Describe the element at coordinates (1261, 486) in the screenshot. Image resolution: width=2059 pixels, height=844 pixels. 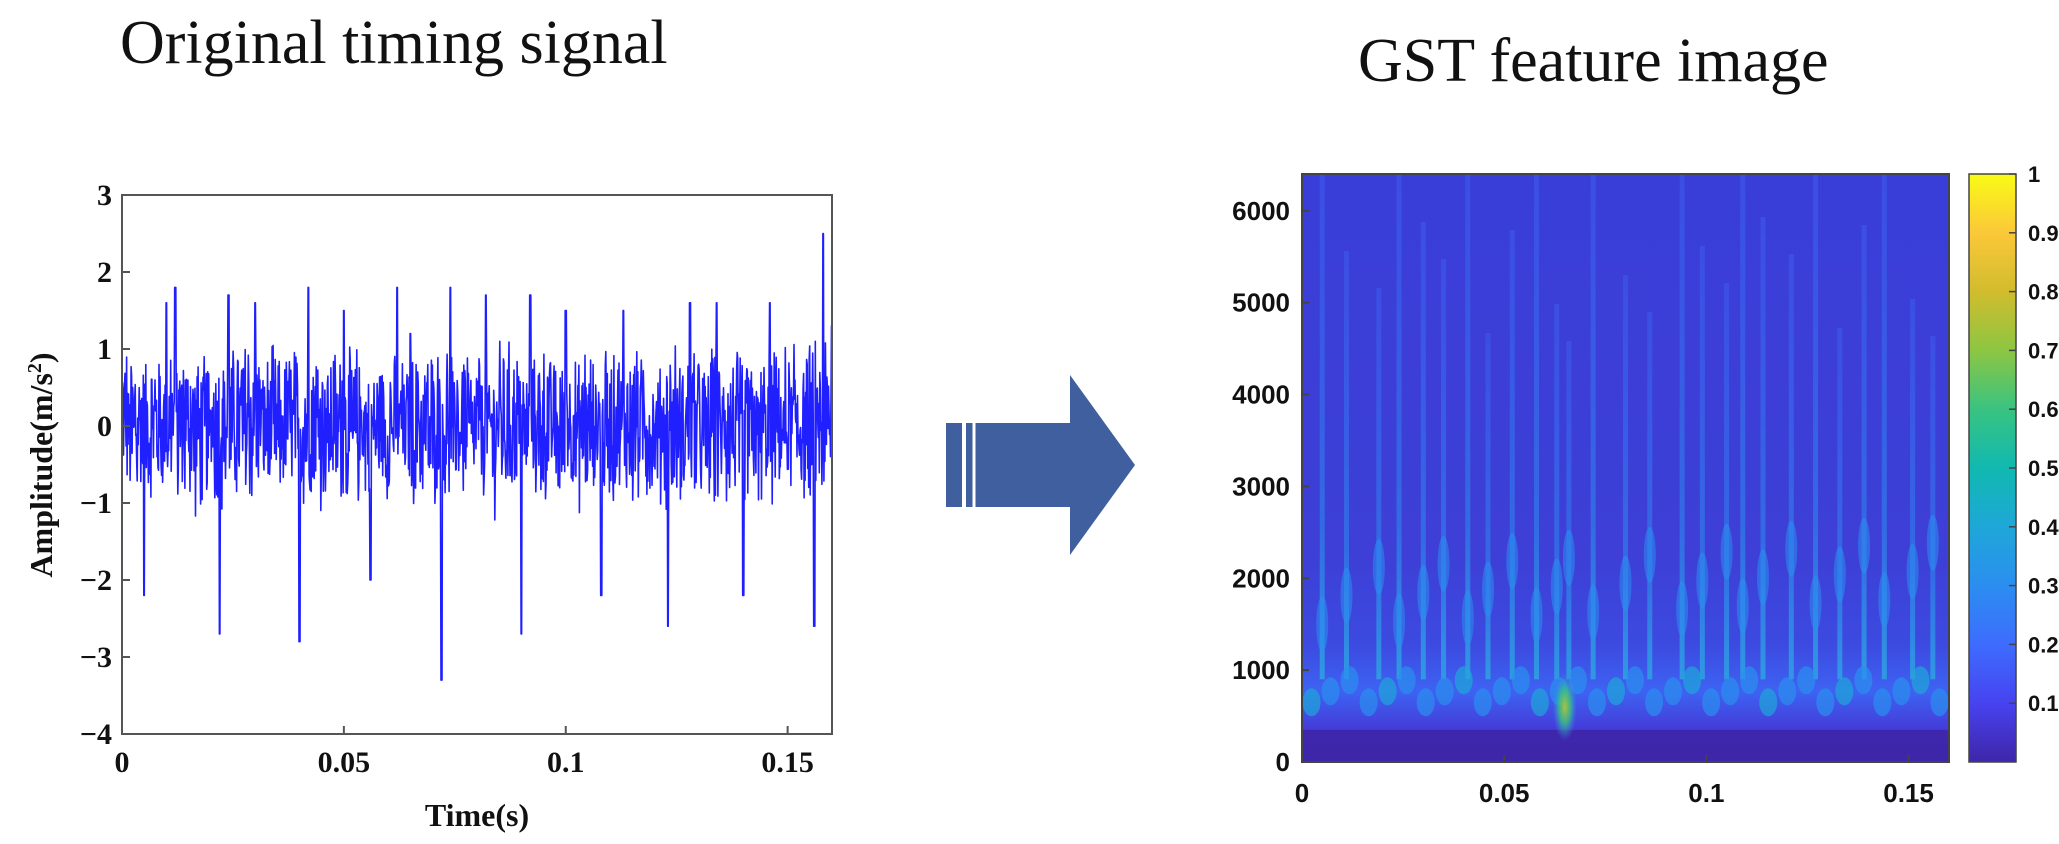
I see `heatmap-y-tick-label: 3000` at that location.